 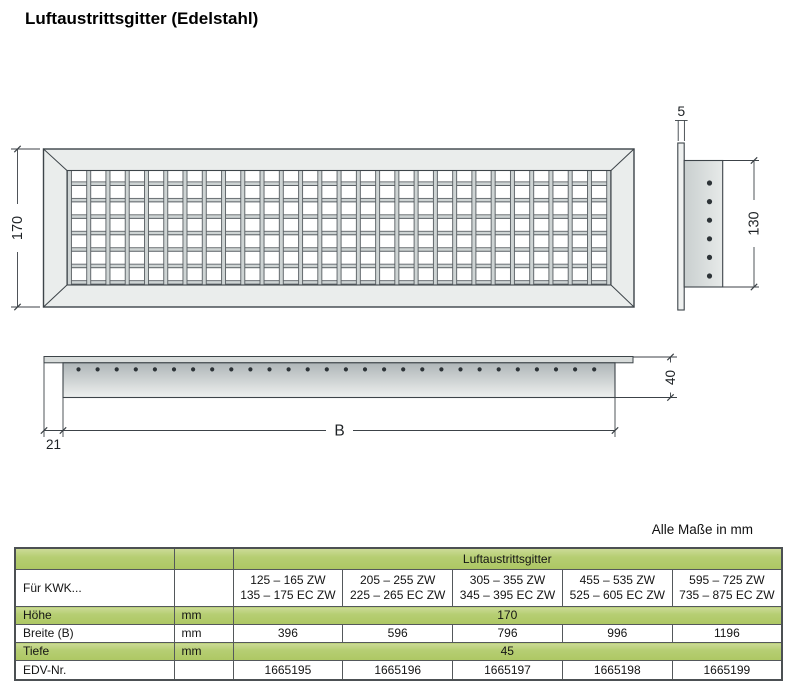 What do you see at coordinates (53, 444) in the screenshot?
I see `dim-label-21: 21` at bounding box center [53, 444].